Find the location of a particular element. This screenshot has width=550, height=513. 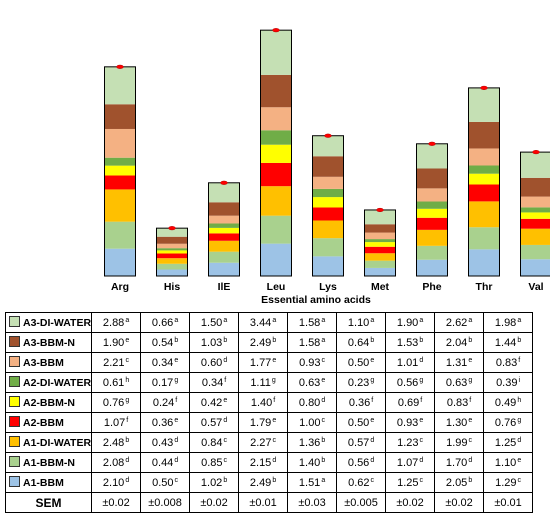

table-cell: 2.48b is located at coordinates (116, 443).